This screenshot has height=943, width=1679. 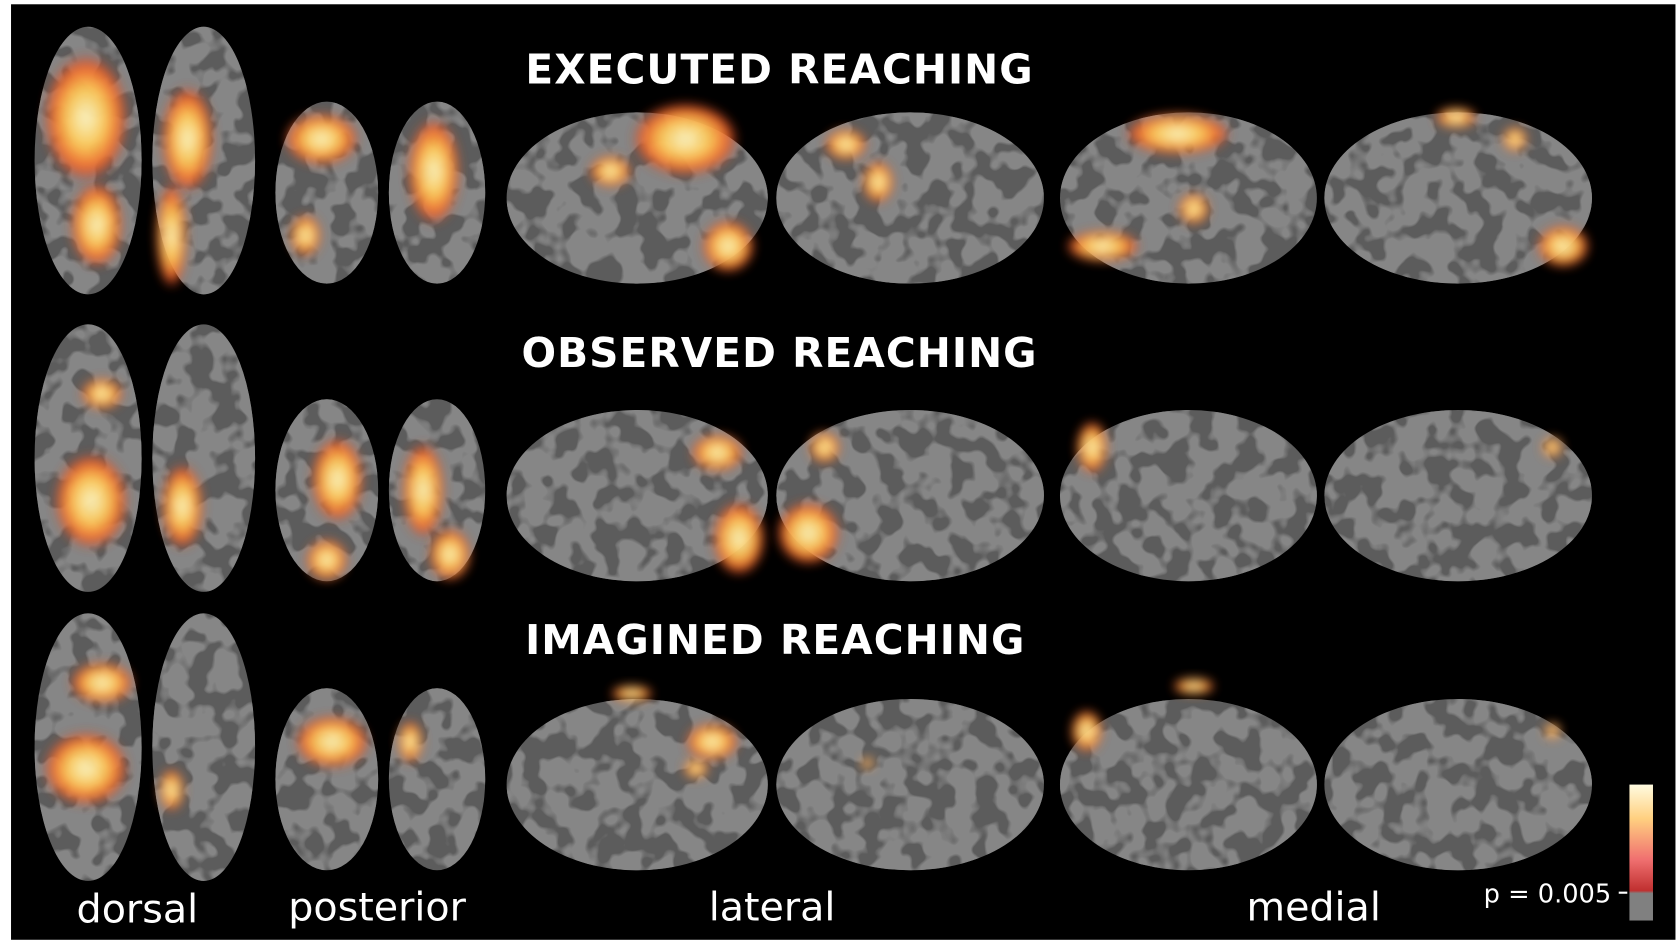 I want to click on panel-title: EXECUTED REACHING, so click(x=779, y=69).